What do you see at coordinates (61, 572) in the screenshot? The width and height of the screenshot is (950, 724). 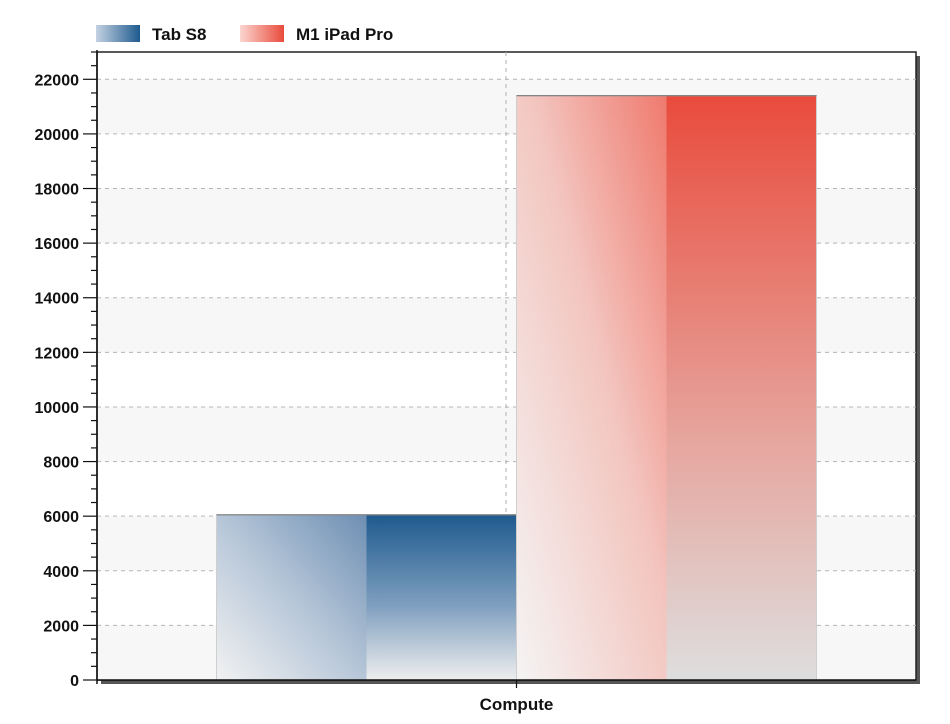 I see `y-tick-label: 4000` at bounding box center [61, 572].